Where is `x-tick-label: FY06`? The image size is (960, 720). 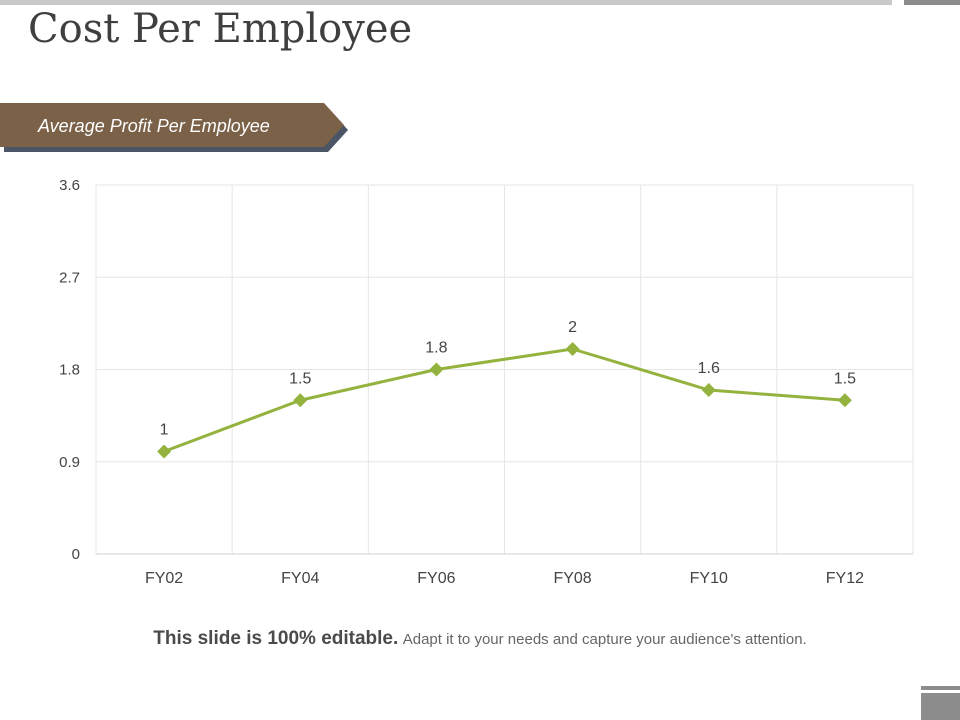
x-tick-label: FY06 is located at coordinates (436, 578).